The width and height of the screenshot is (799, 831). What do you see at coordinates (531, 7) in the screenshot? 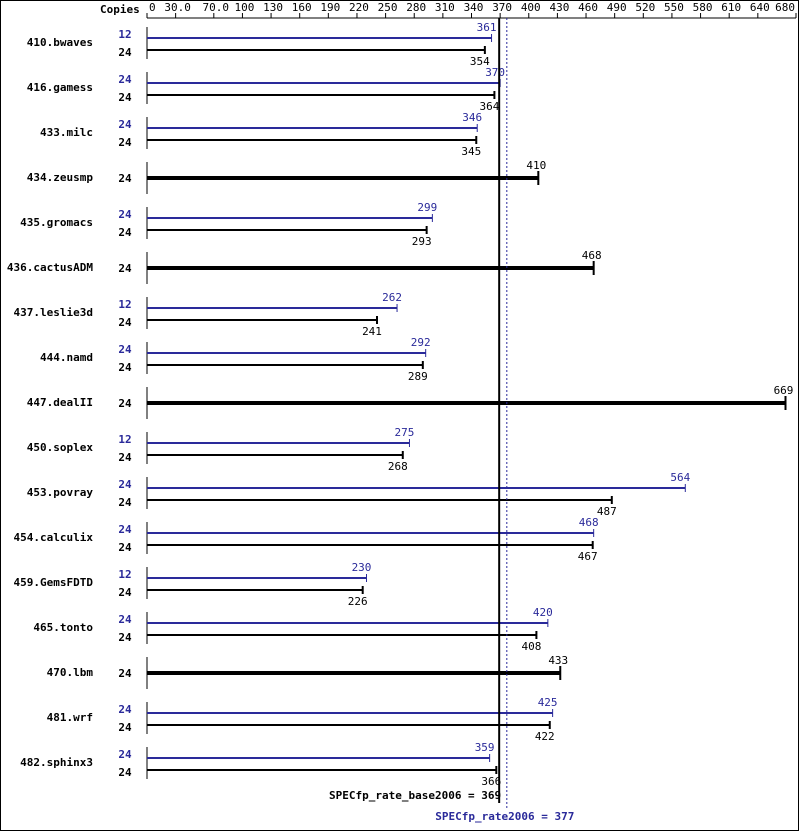
I see `x-tick-label: 400` at bounding box center [531, 7].